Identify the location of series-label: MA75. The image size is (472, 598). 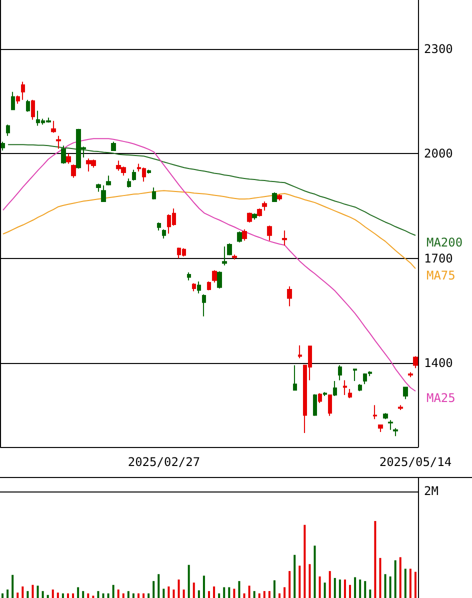
(441, 275).